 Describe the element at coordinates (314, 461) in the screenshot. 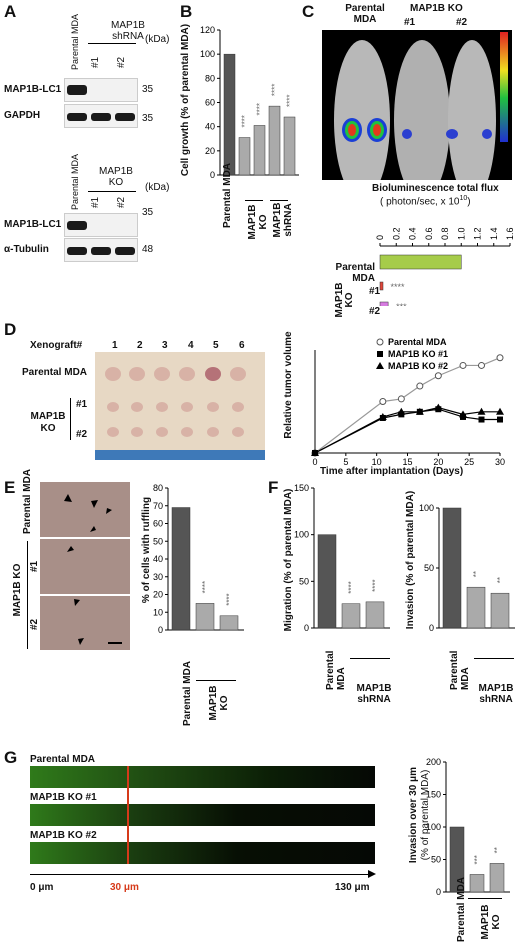

I see `x-tick-label: 0` at that location.